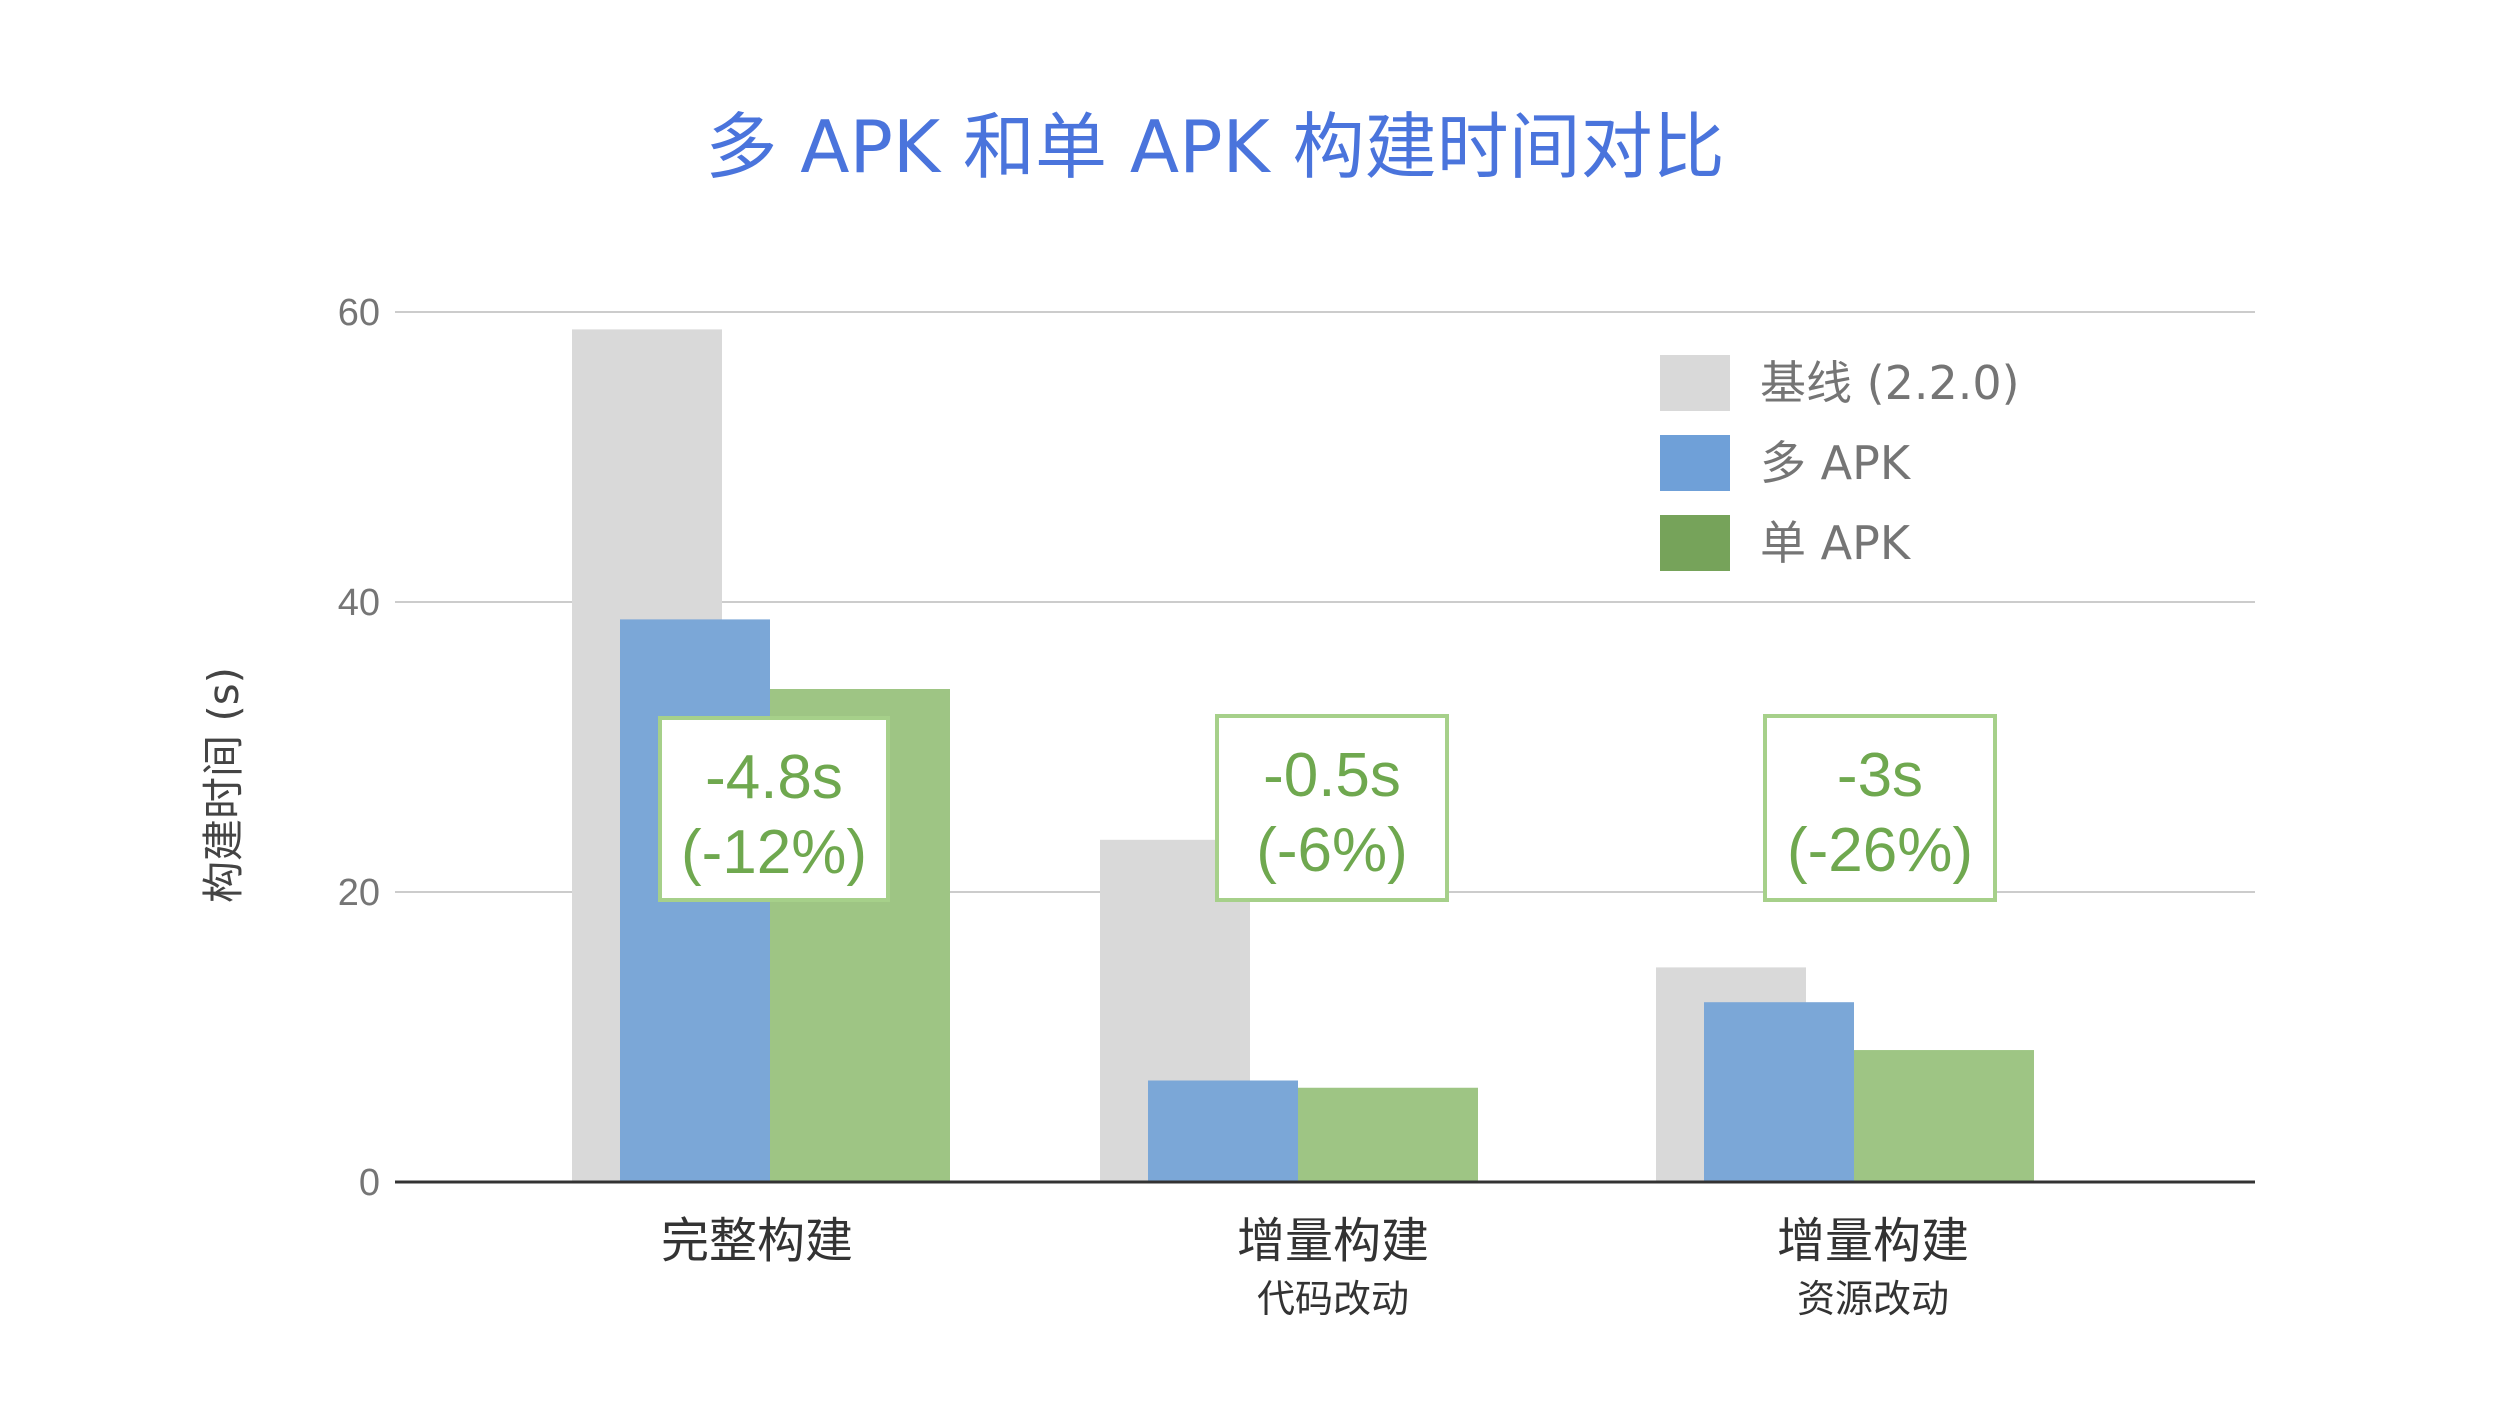 Image resolution: width=2500 pixels, height=1405 pixels. I want to click on annotation-delta: -3s, so click(1880, 775).